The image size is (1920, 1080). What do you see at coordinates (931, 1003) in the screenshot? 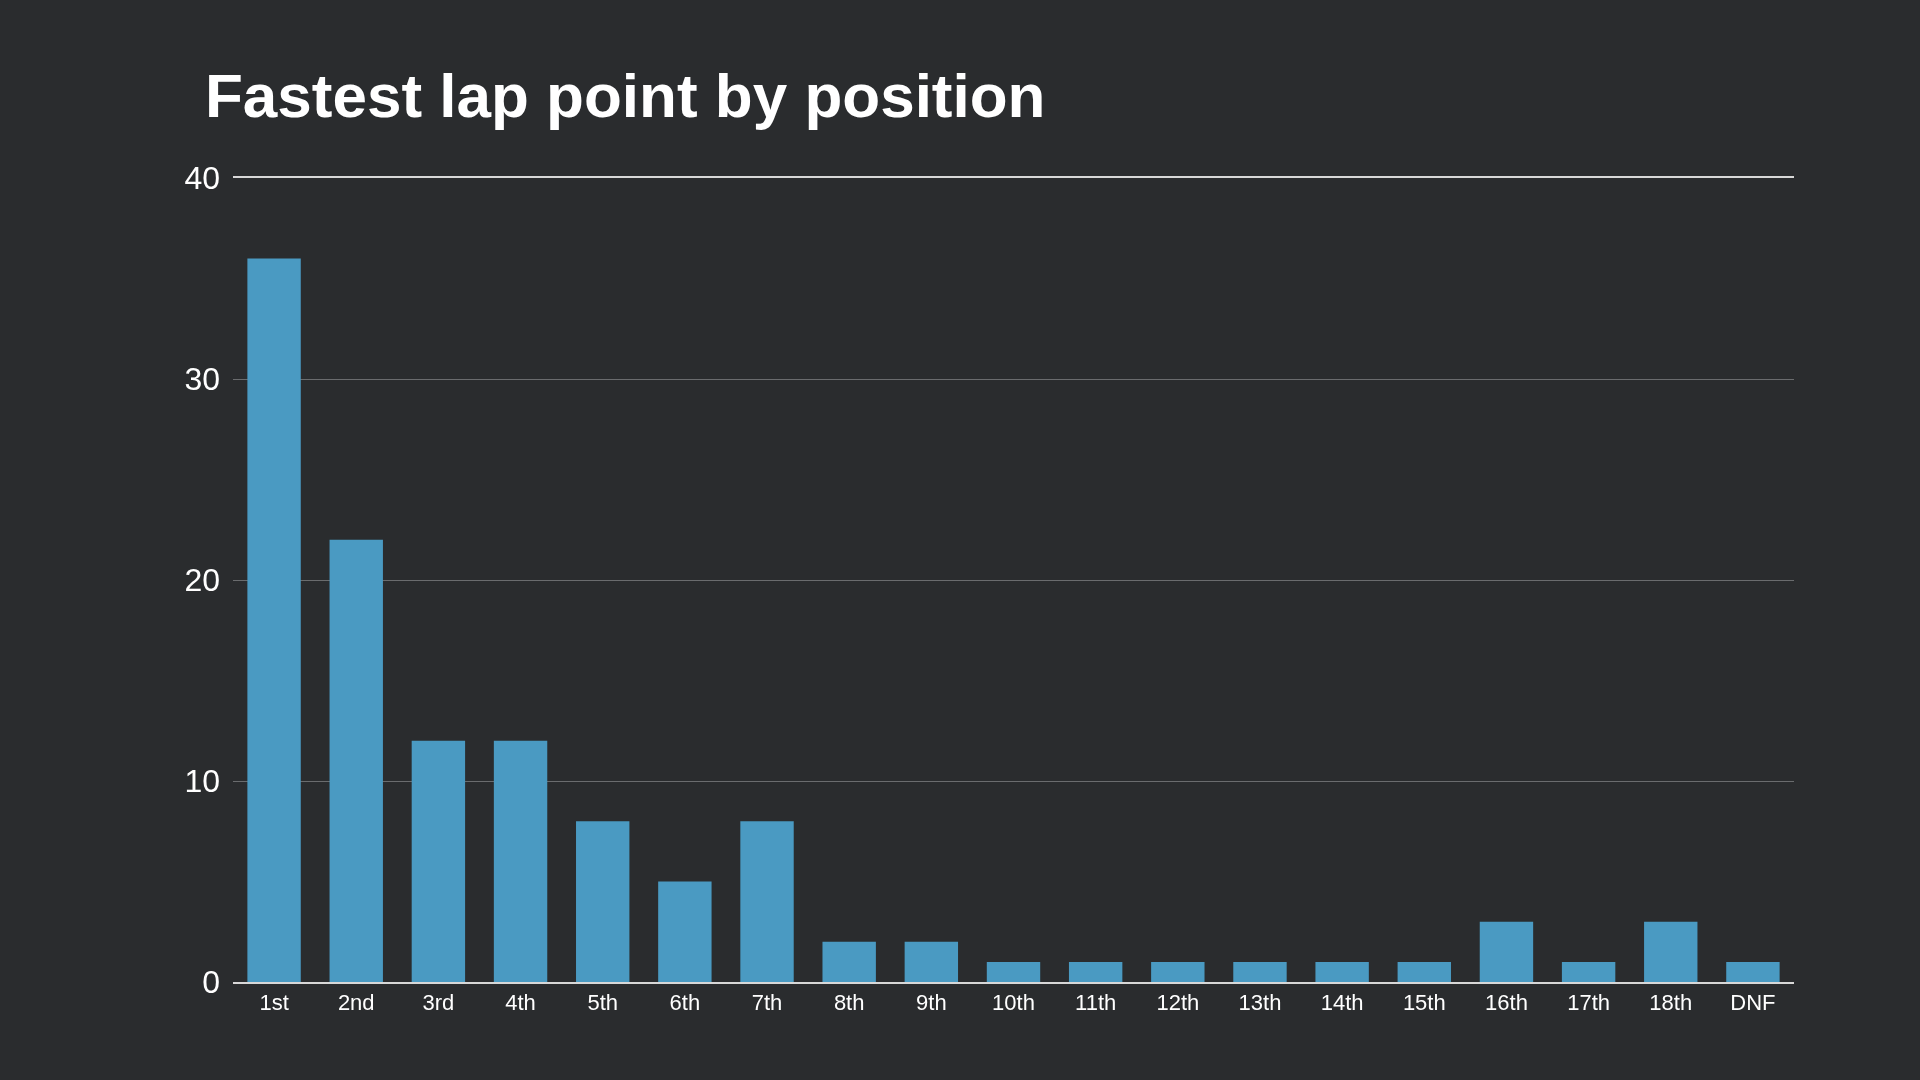
I see `x-tick-label: 9th` at bounding box center [931, 1003].